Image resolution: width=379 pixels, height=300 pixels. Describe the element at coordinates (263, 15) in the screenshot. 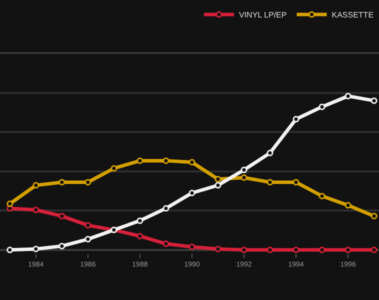

I see `legend-label: VINYL LP/EP` at that location.